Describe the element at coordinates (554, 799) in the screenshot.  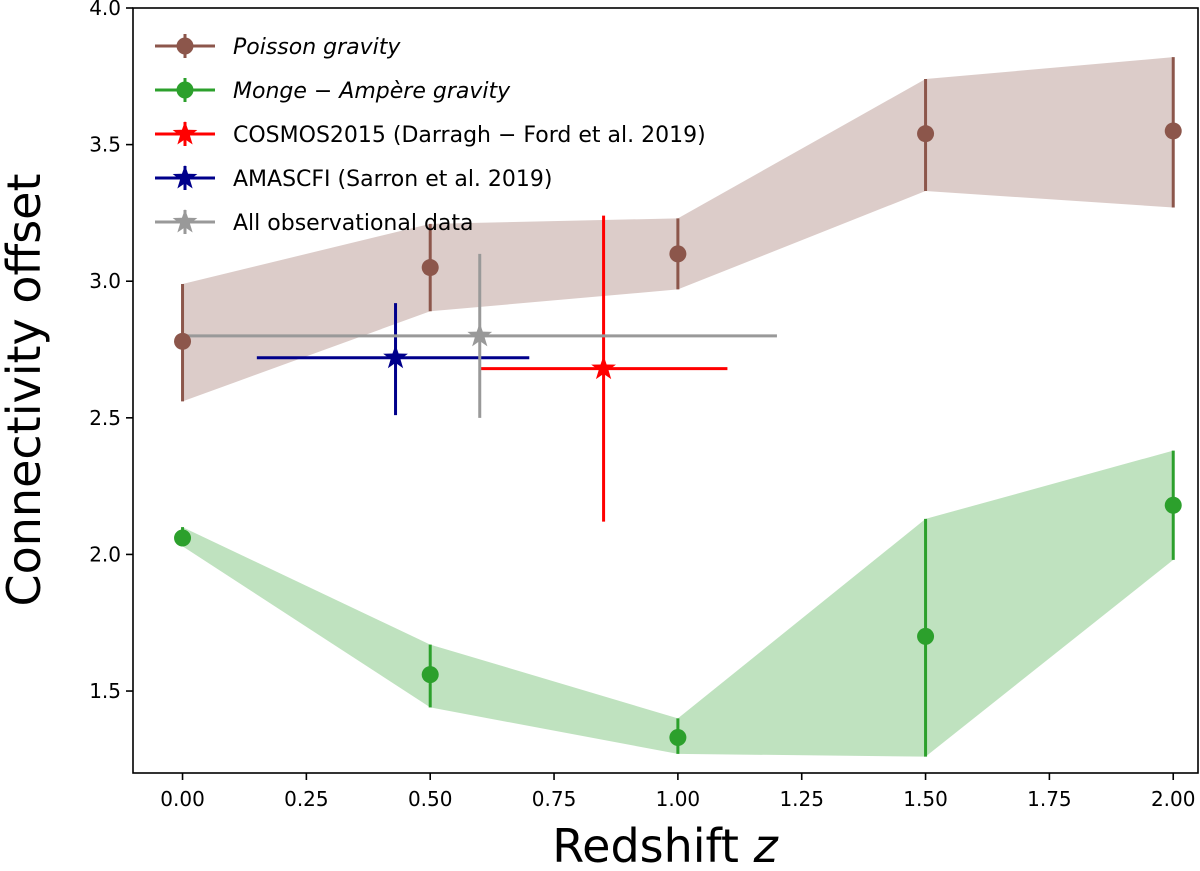
I see `x-tick-label-3: 0.75` at that location.